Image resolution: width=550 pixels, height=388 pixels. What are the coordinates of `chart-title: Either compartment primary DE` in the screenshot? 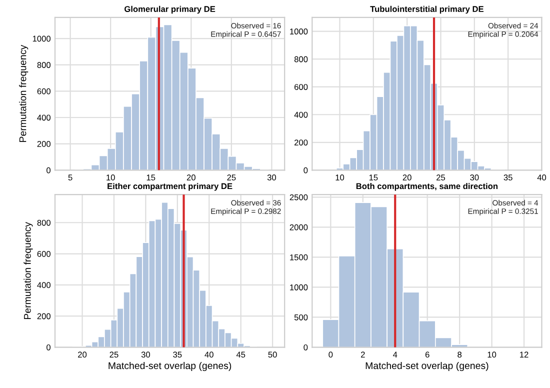 It's located at (170, 186).